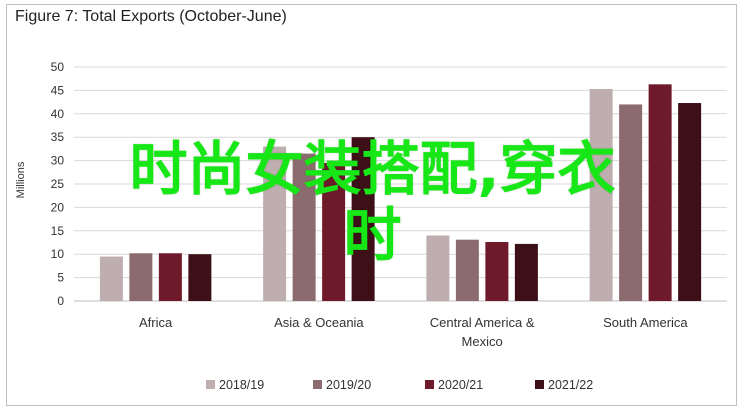 Image resolution: width=745 pixels, height=413 pixels. What do you see at coordinates (58, 90) in the screenshot?
I see `y-tick-label: 45` at bounding box center [58, 90].